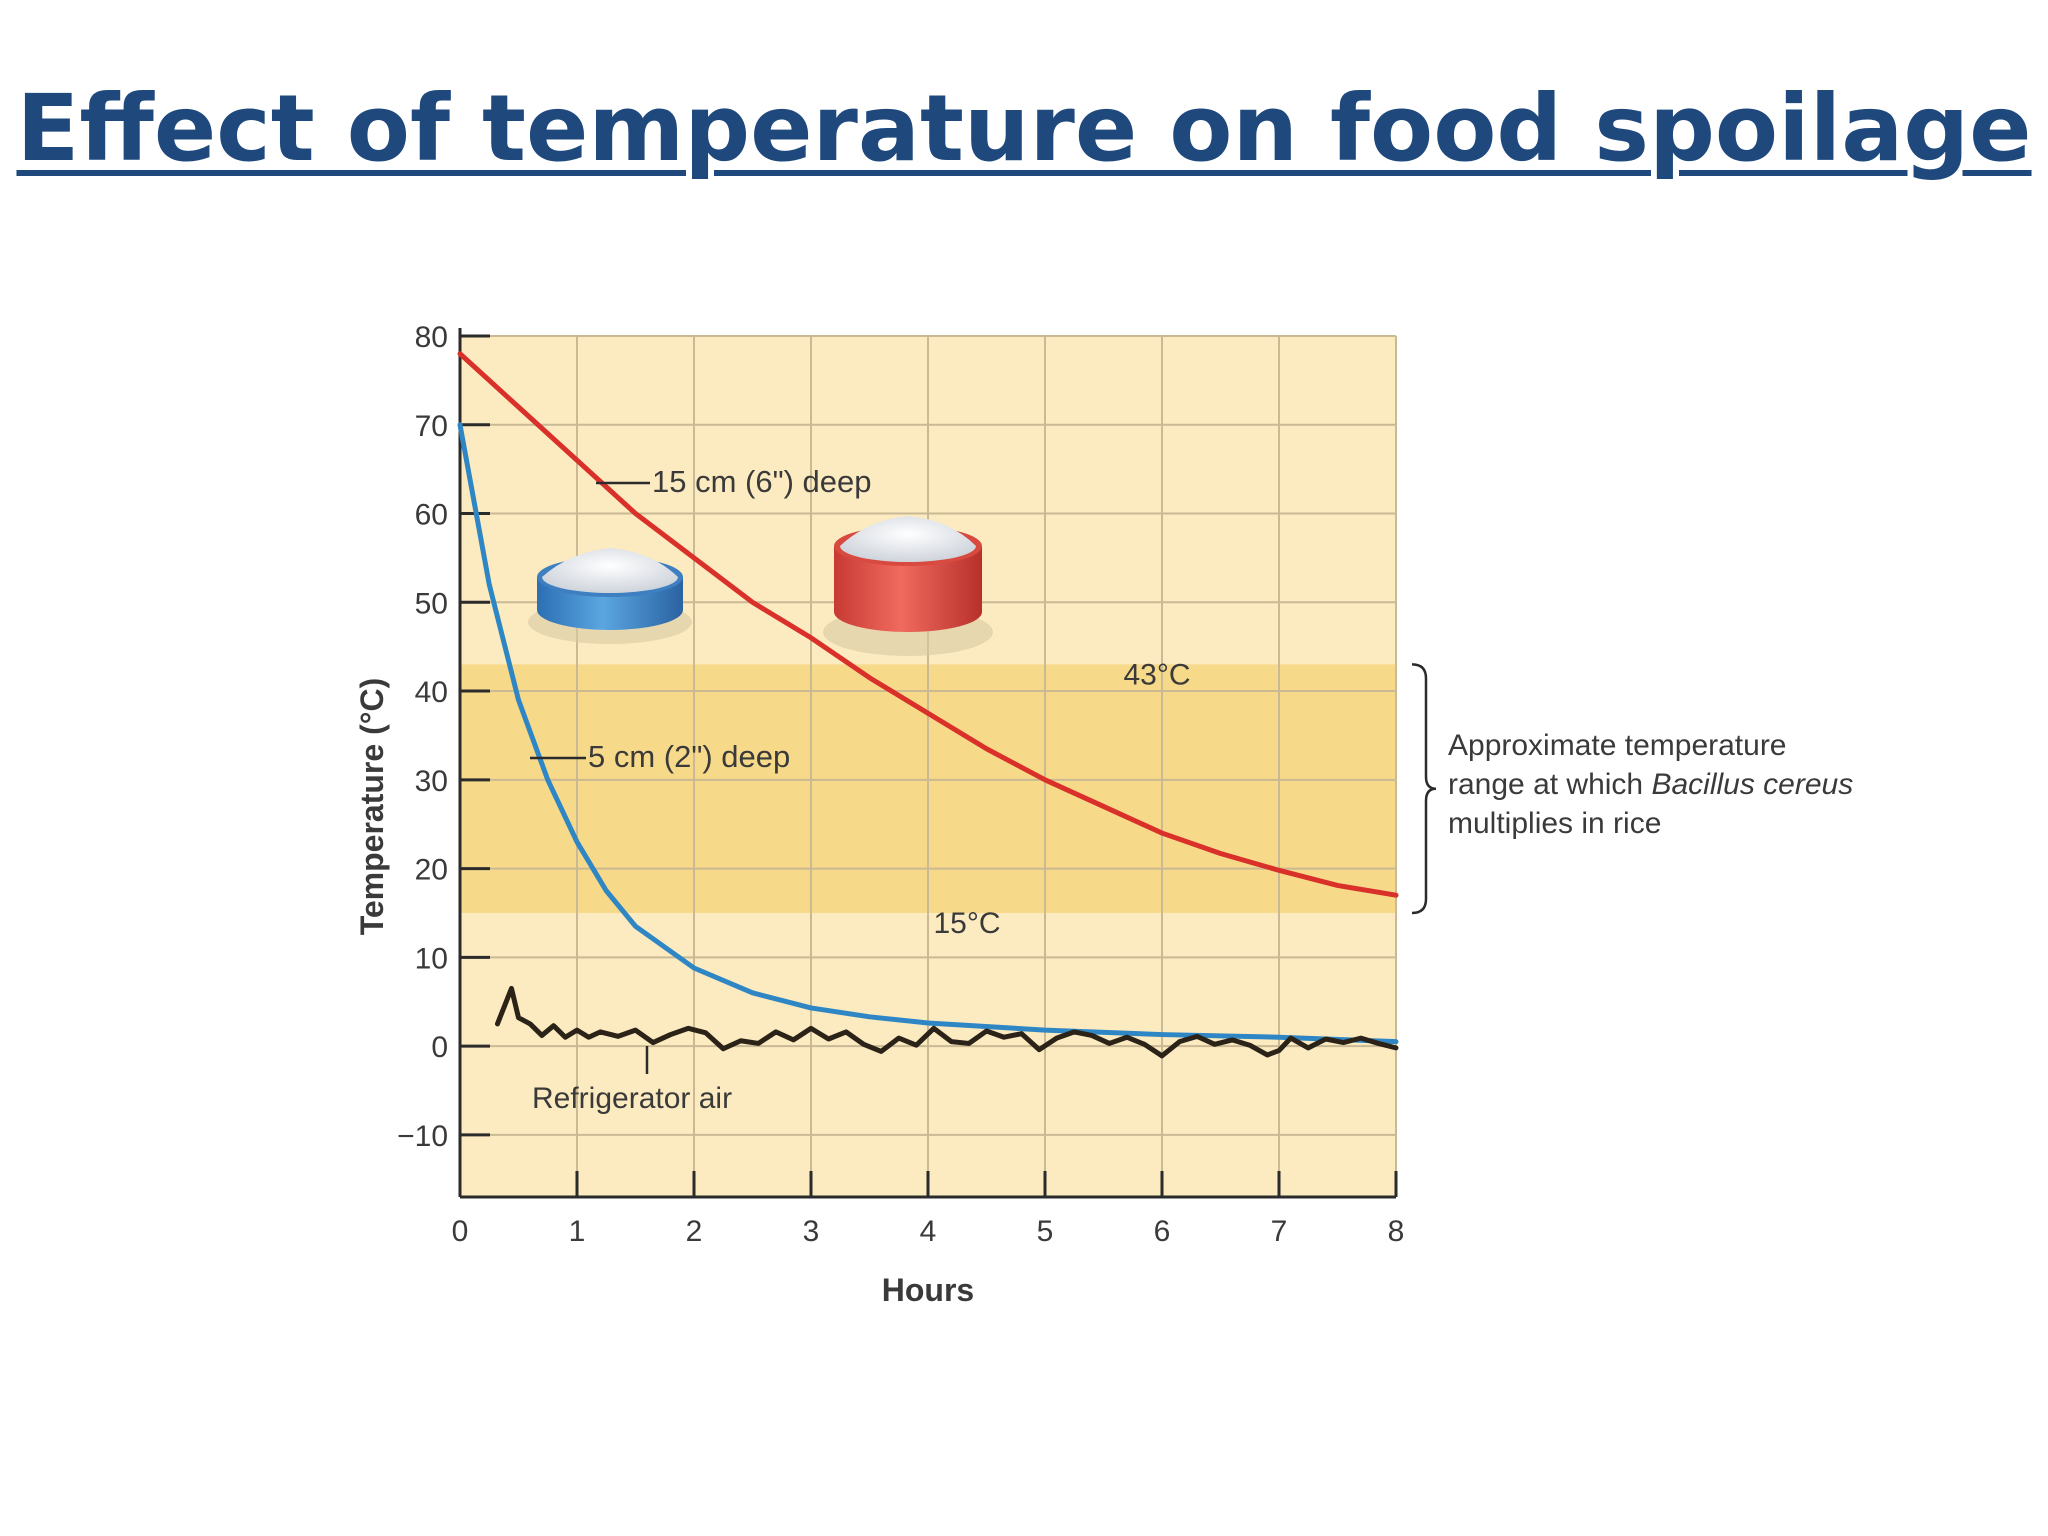 This screenshot has width=2048, height=1536. What do you see at coordinates (966, 923) in the screenshot?
I see `band-low-label: 15°C` at bounding box center [966, 923].